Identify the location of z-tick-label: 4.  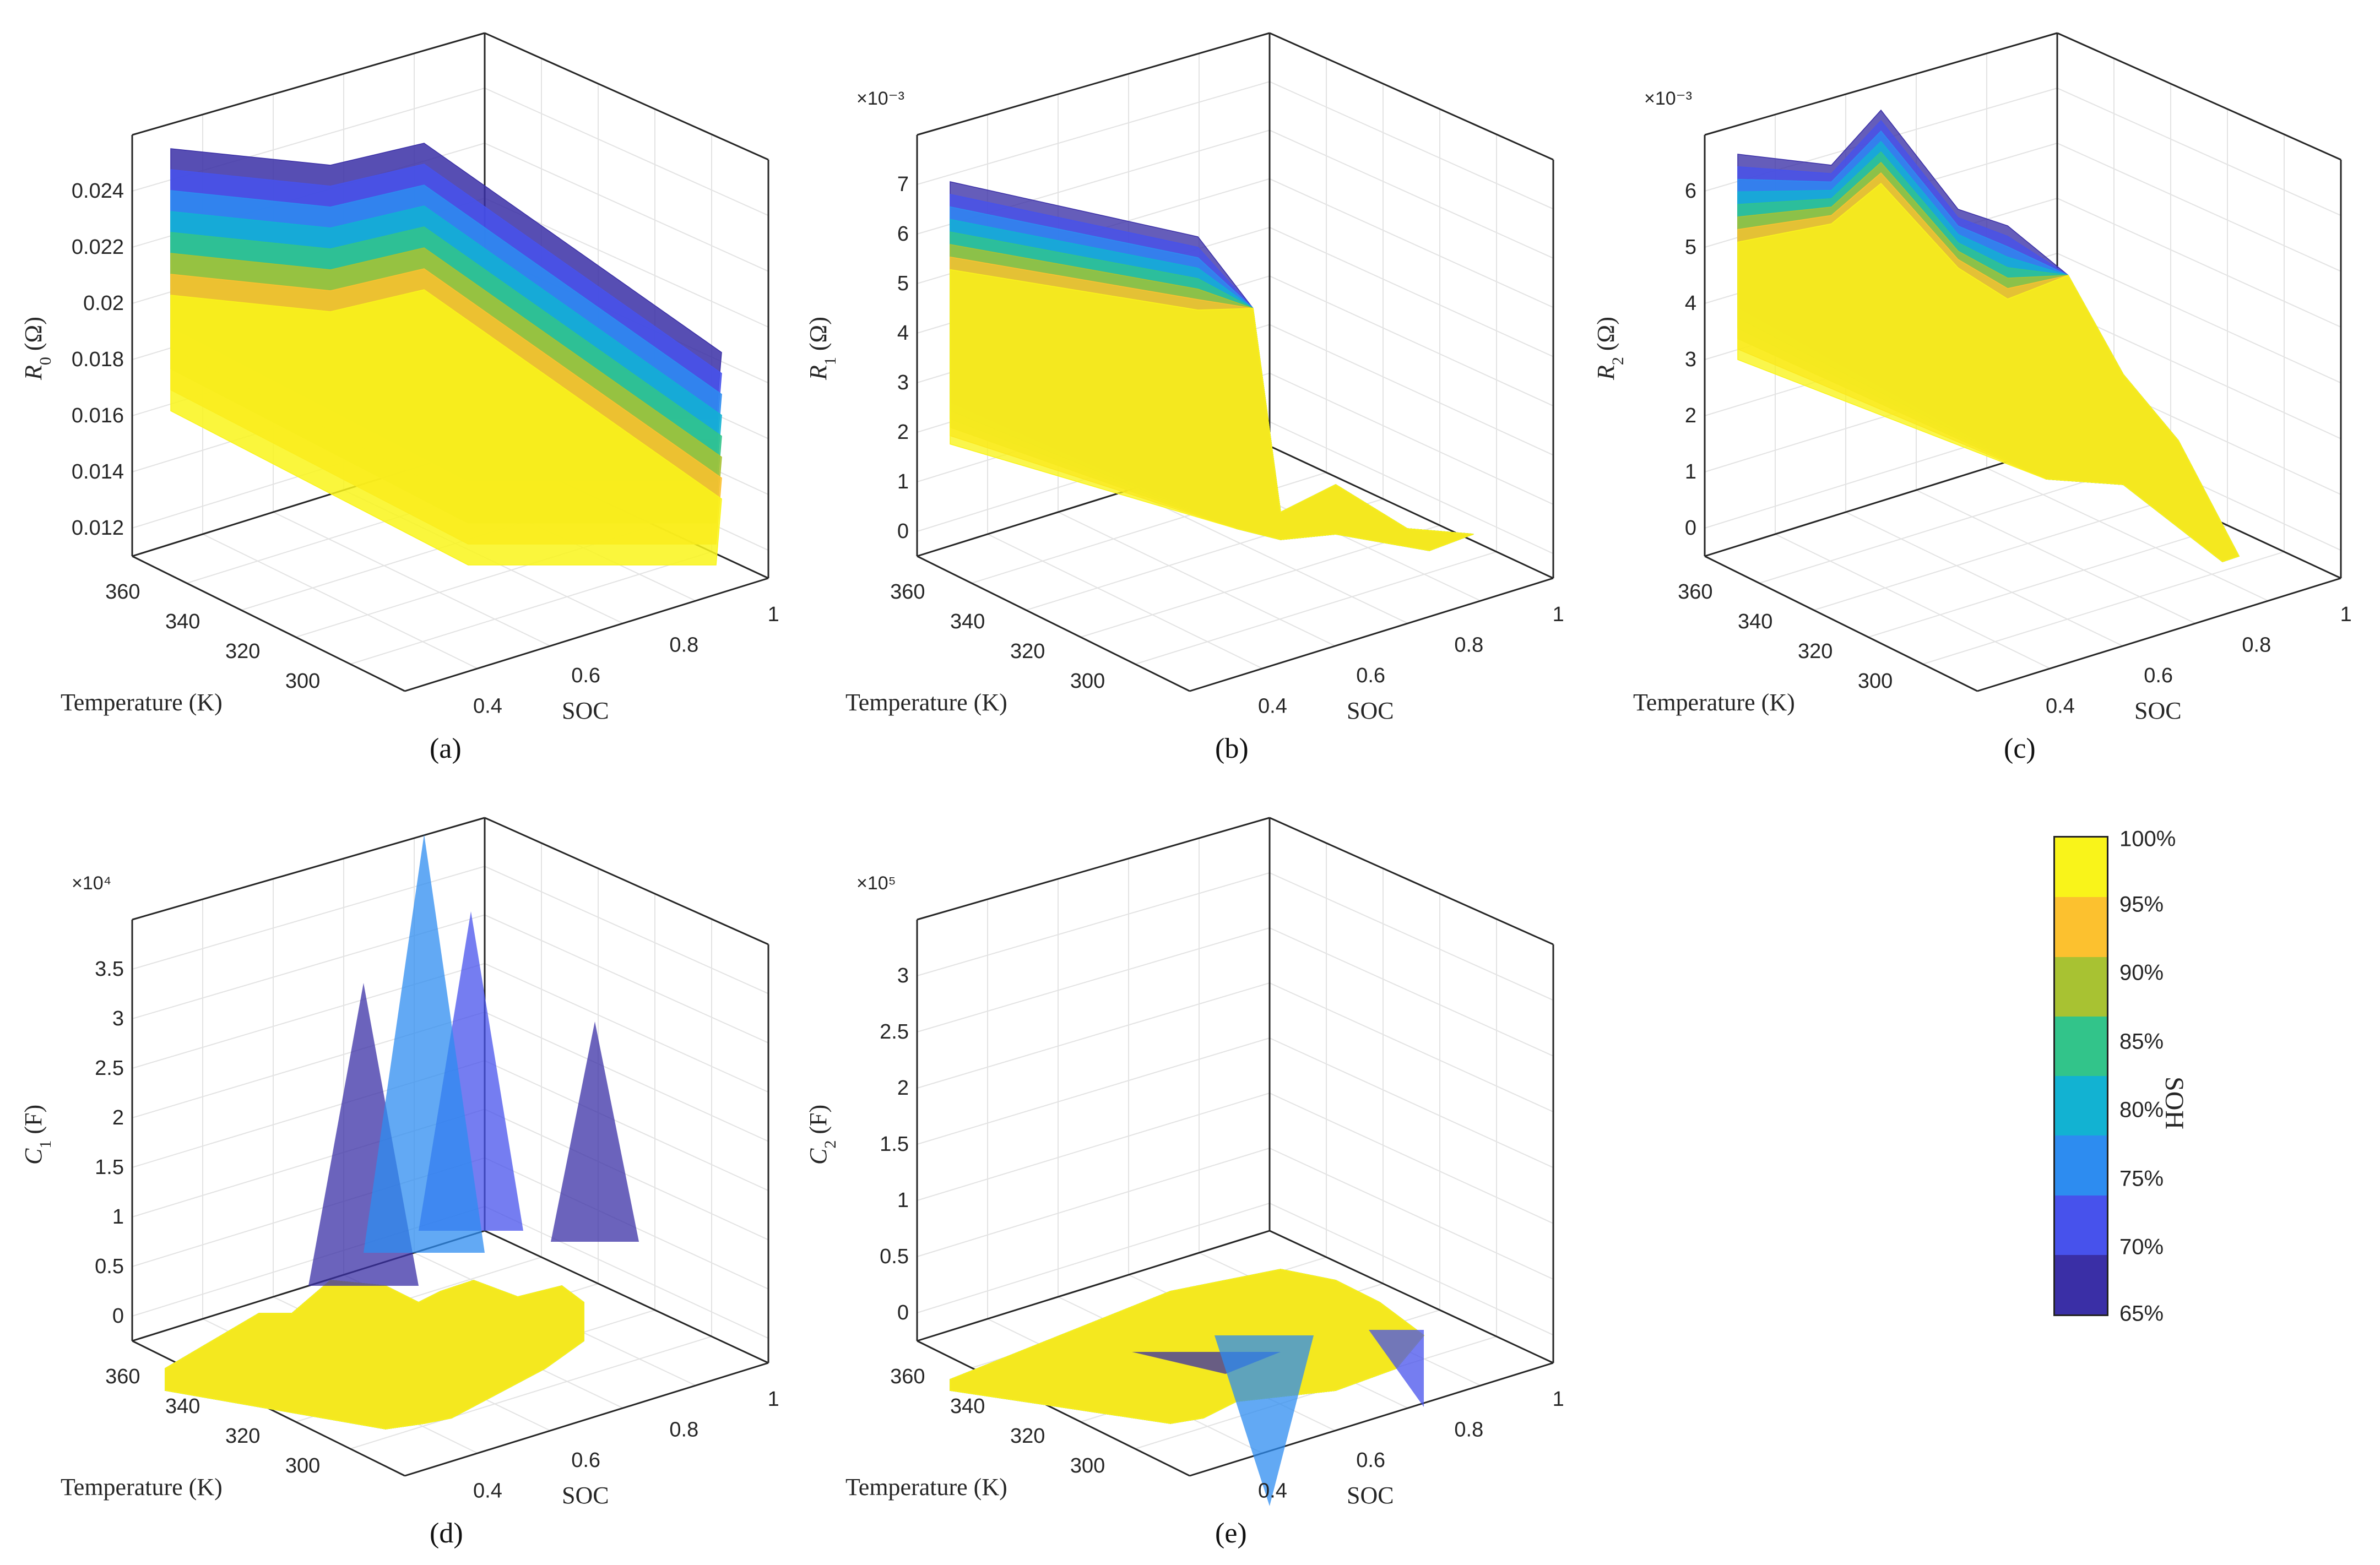
(903, 333).